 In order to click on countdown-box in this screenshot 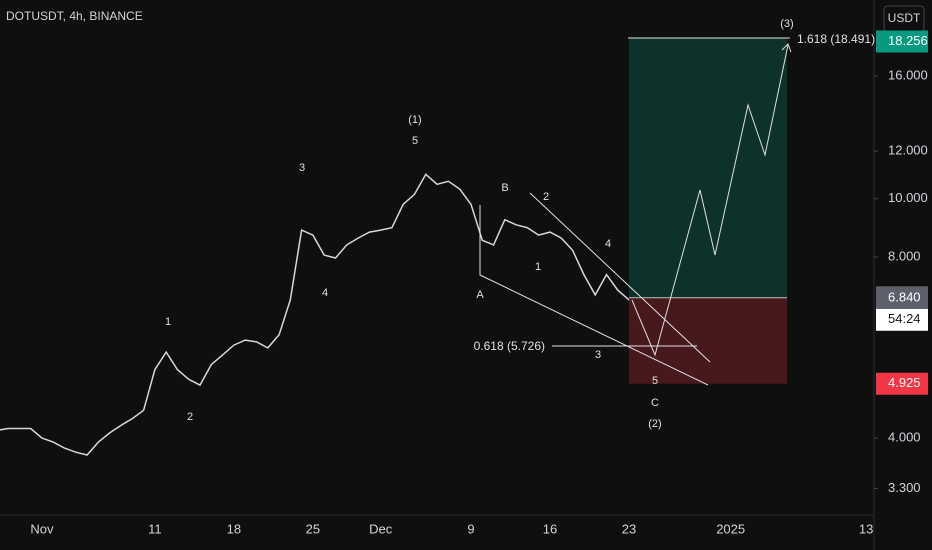, I will do `click(902, 319)`.